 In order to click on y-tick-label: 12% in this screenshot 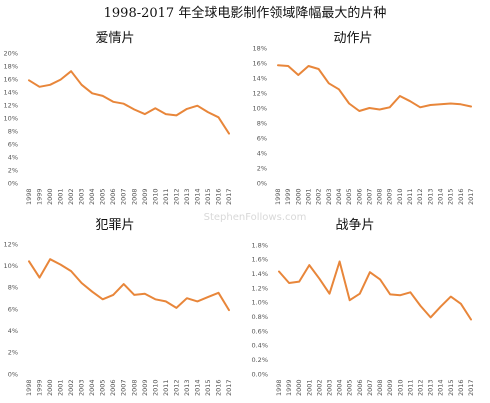, I will do `click(260, 93)`.